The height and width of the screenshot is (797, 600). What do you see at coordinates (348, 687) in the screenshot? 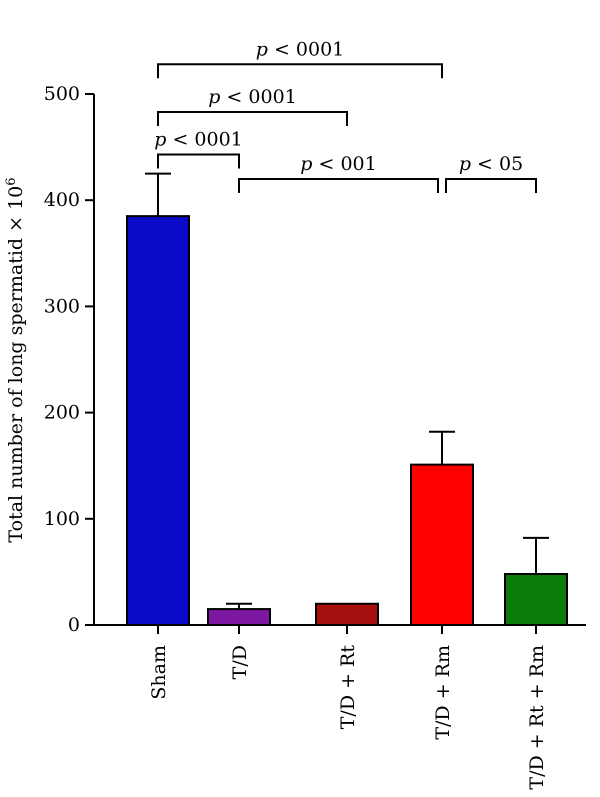
I see `x-category-label: T/D + Rt` at bounding box center [348, 687].